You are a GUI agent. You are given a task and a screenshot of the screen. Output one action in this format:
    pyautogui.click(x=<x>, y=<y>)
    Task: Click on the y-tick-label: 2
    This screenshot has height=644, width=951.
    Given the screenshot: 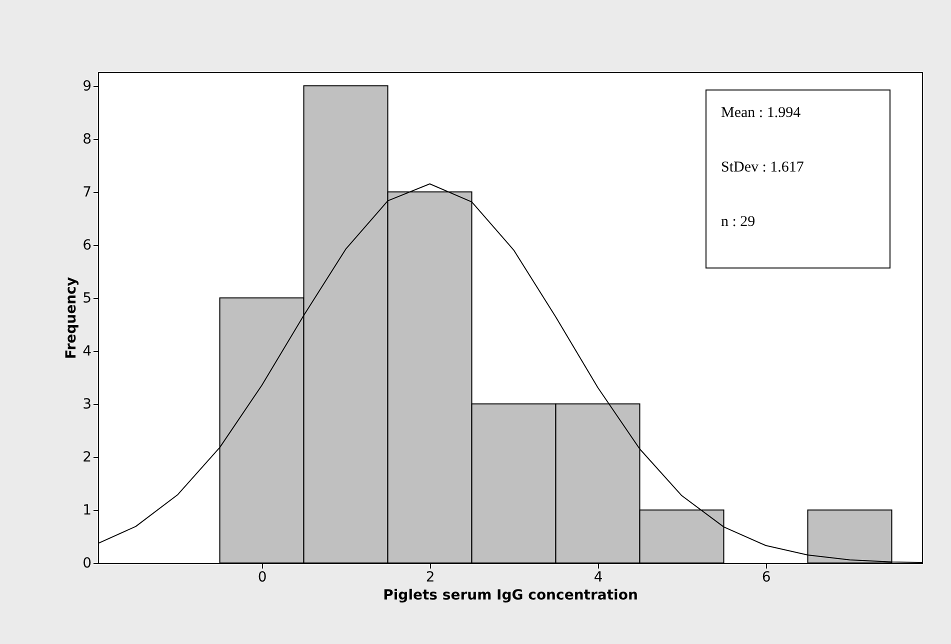 What is the action you would take?
    pyautogui.click(x=87, y=457)
    